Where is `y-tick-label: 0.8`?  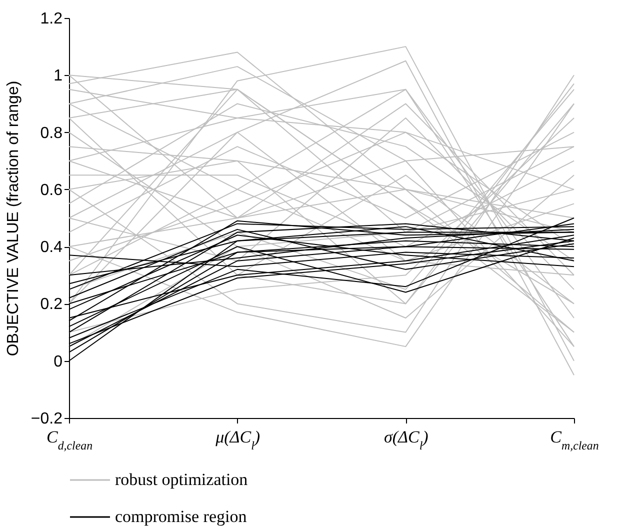 y-tick-label: 0.8 is located at coordinates (51, 133).